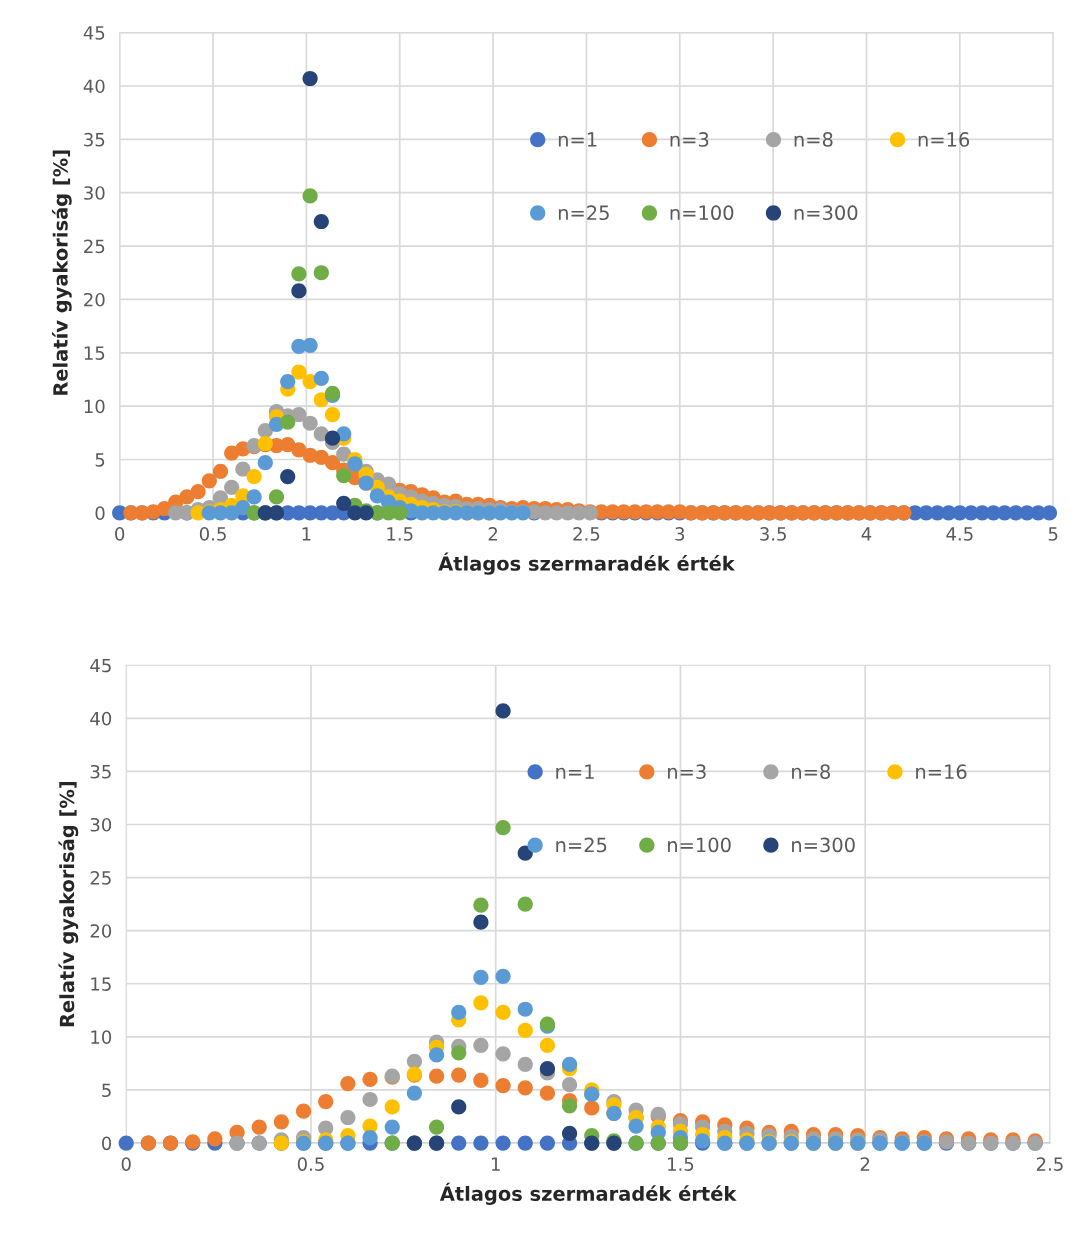 Image resolution: width=1088 pixels, height=1254 pixels. I want to click on x-tick-label: 4, so click(866, 534).